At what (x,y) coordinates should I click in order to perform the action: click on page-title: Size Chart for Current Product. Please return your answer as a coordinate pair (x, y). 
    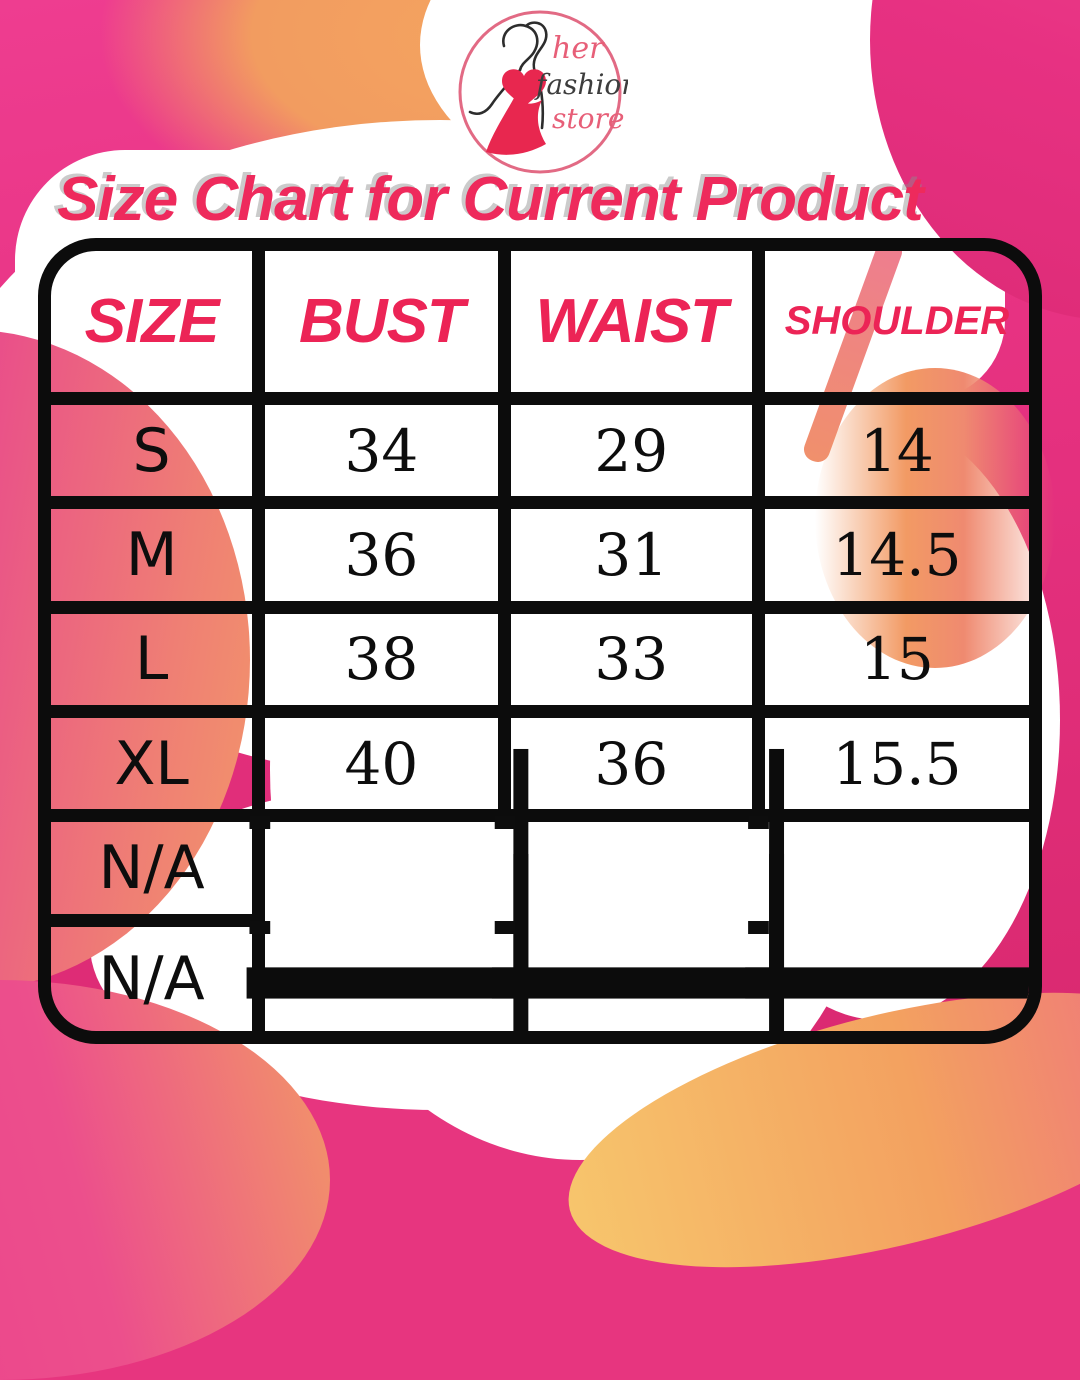
    Looking at the image, I should click on (490, 199).